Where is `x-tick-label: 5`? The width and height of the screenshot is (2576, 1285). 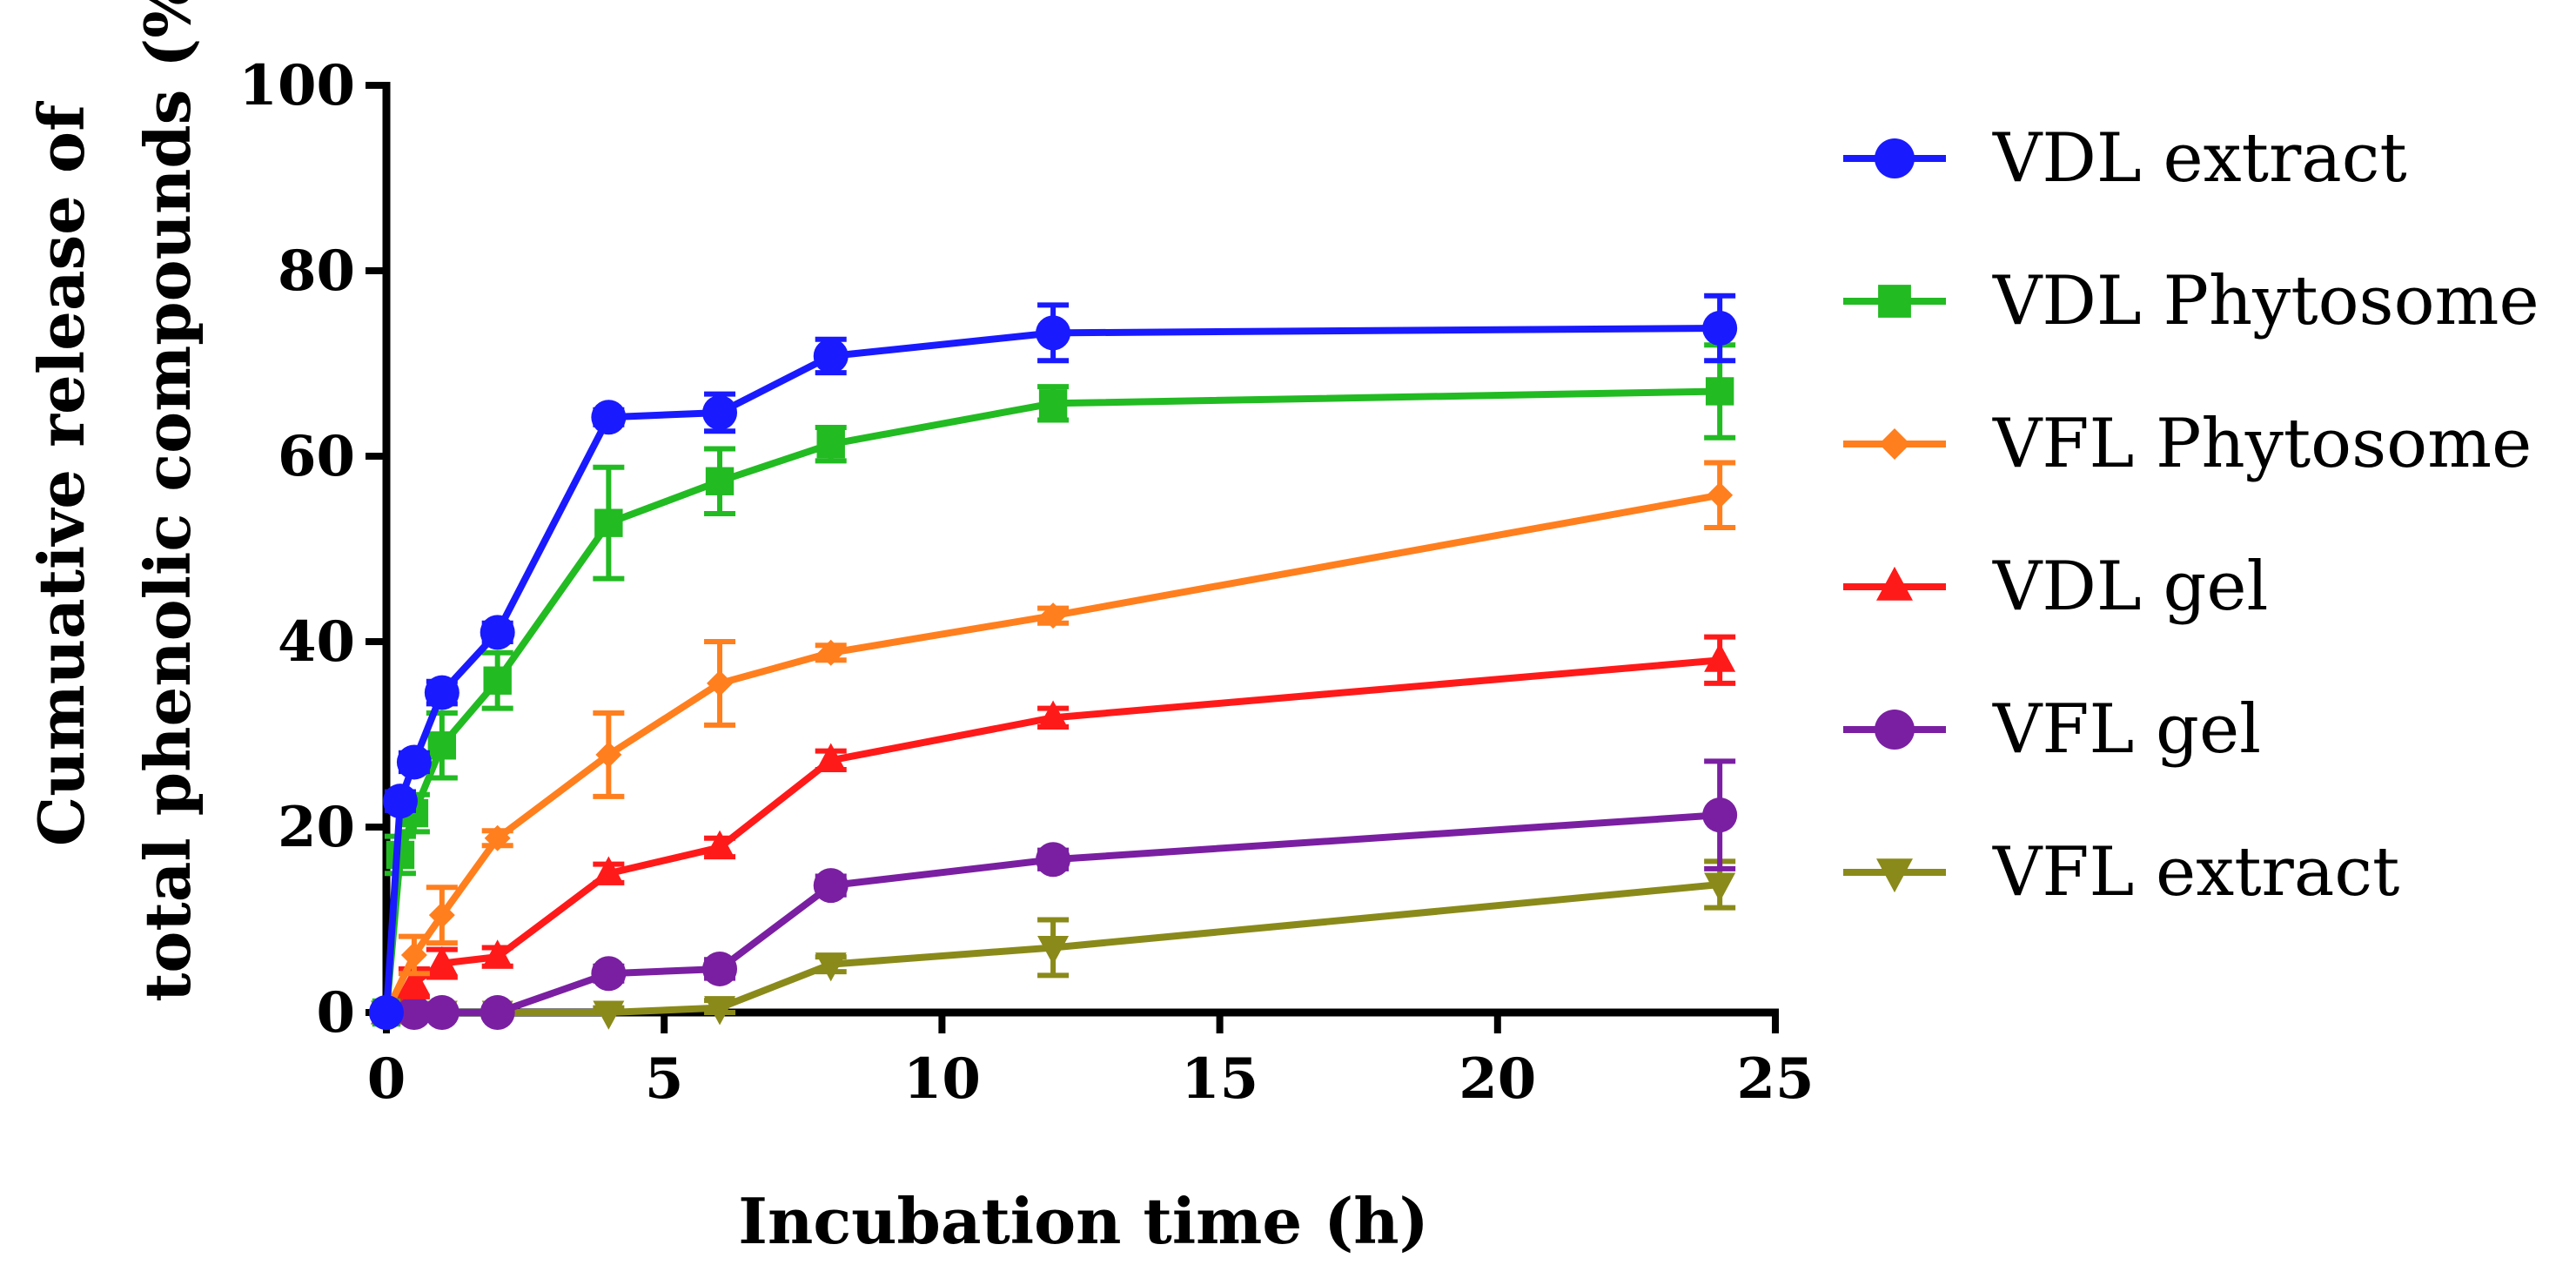
x-tick-label: 5 is located at coordinates (665, 1079).